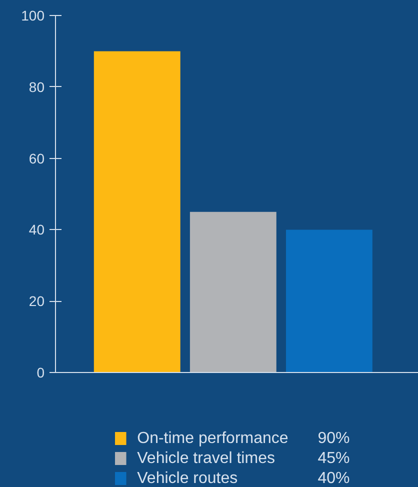  What do you see at coordinates (212, 438) in the screenshot?
I see `legend-label: On-time performance` at bounding box center [212, 438].